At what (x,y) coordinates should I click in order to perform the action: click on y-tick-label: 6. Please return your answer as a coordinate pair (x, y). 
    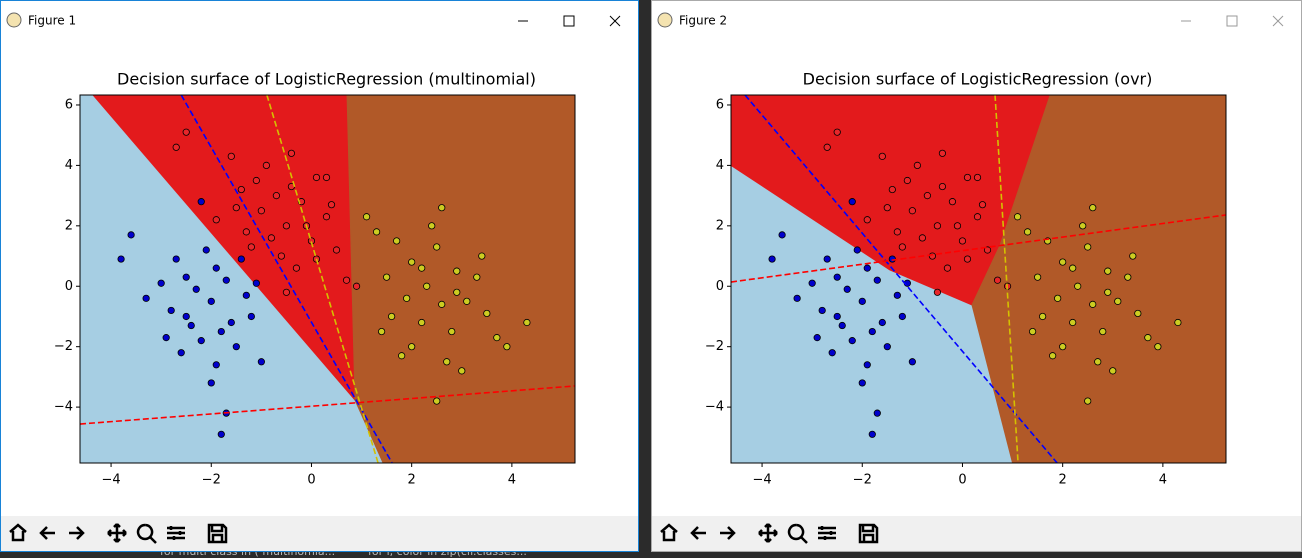
    Looking at the image, I should click on (720, 104).